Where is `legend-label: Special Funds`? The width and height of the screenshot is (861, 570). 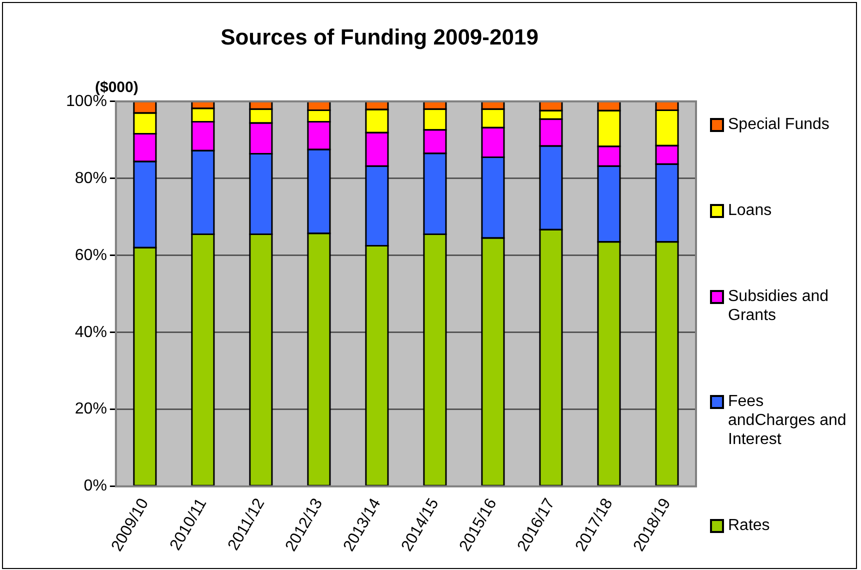
legend-label: Special Funds is located at coordinates (779, 124).